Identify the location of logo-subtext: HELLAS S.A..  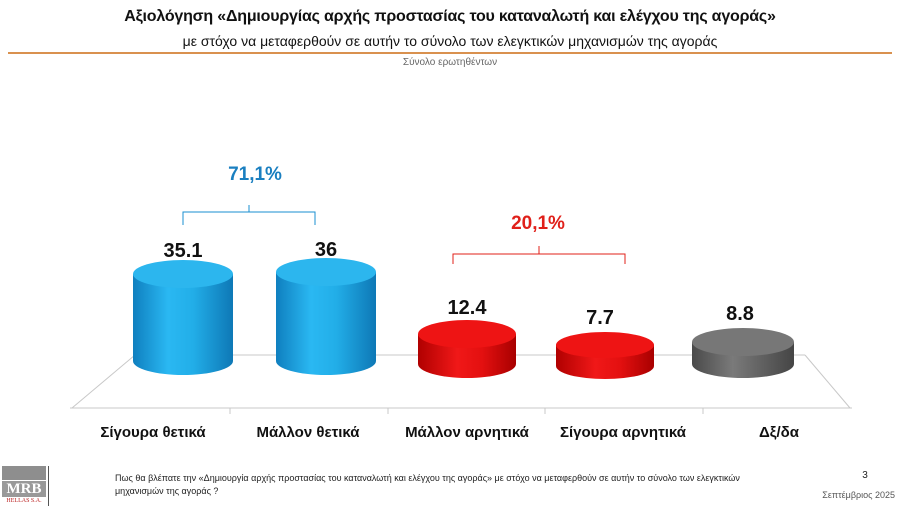
(24, 501).